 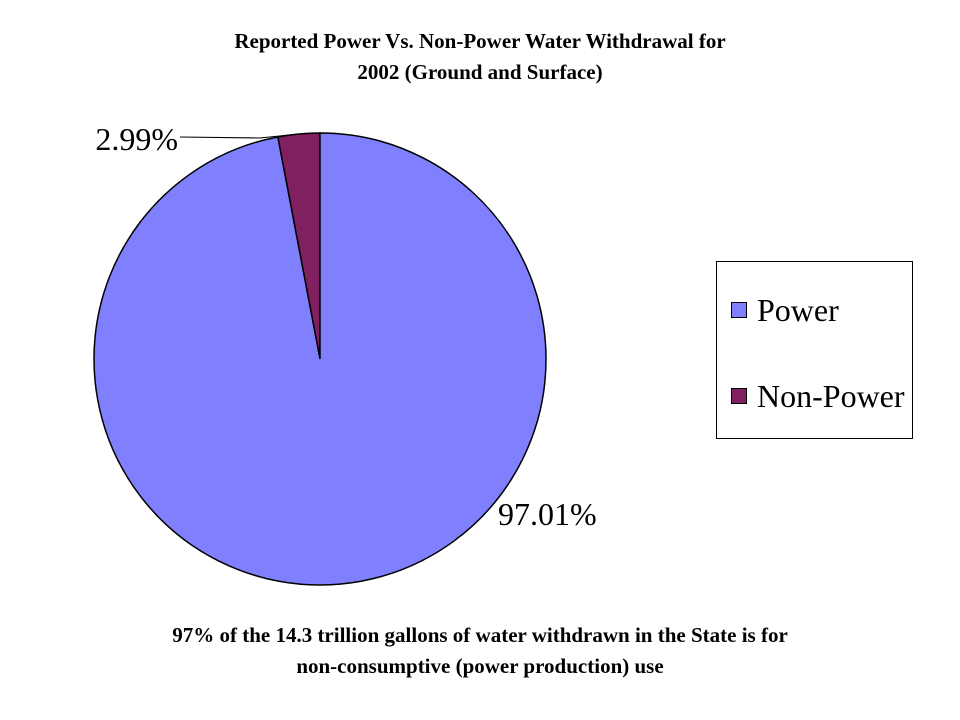 What do you see at coordinates (739, 310) in the screenshot?
I see `legend-swatch-power` at bounding box center [739, 310].